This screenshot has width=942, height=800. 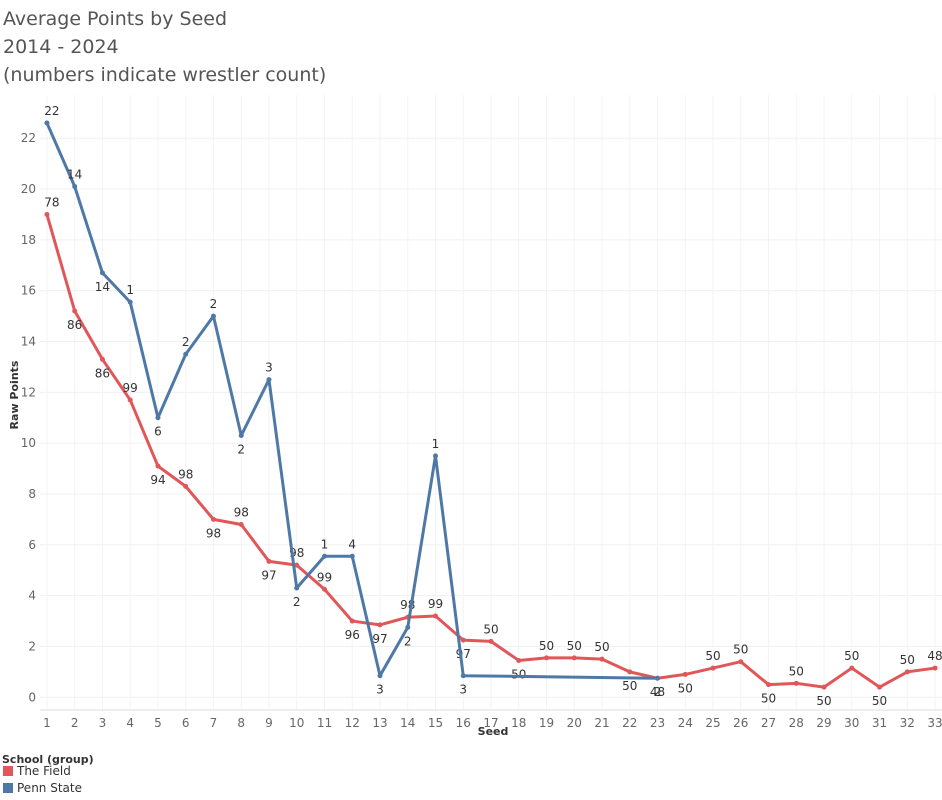 What do you see at coordinates (324, 723) in the screenshot?
I see `x-tick-label: 11` at bounding box center [324, 723].